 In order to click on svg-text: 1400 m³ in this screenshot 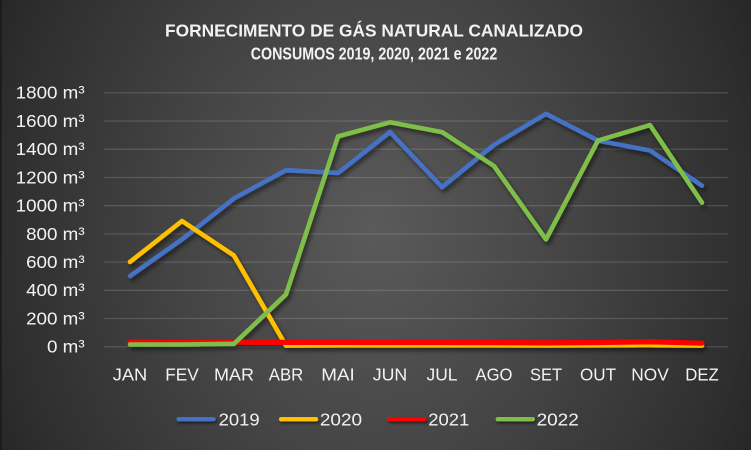, I will do `click(50, 149)`.